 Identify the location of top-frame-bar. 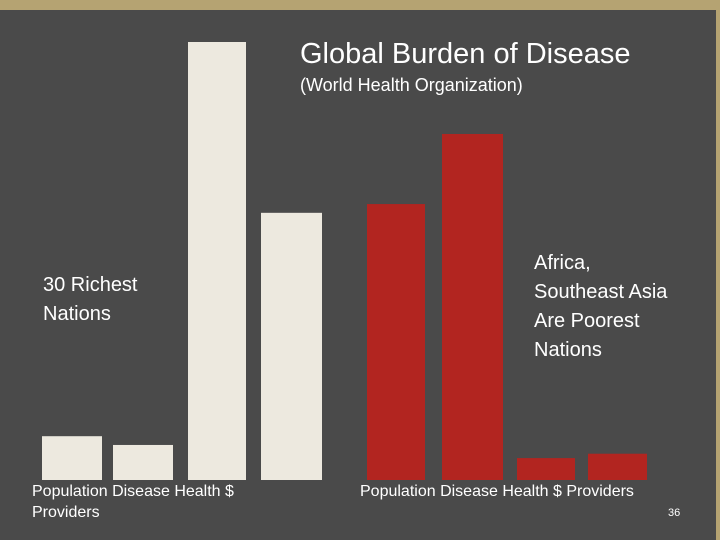
(360, 5).